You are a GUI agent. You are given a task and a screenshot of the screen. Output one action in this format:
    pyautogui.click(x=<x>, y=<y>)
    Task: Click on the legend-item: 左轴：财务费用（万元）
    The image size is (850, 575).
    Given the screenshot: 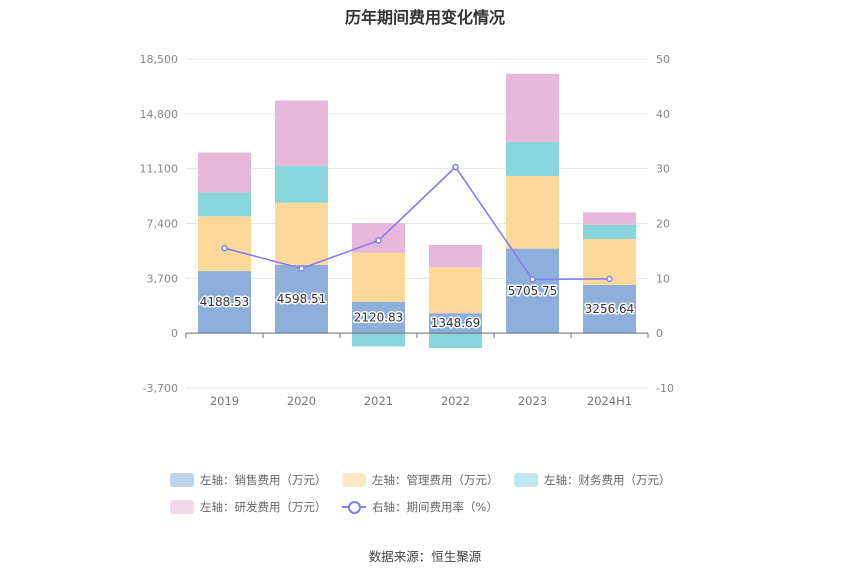 What is the action you would take?
    pyautogui.click(x=600, y=480)
    